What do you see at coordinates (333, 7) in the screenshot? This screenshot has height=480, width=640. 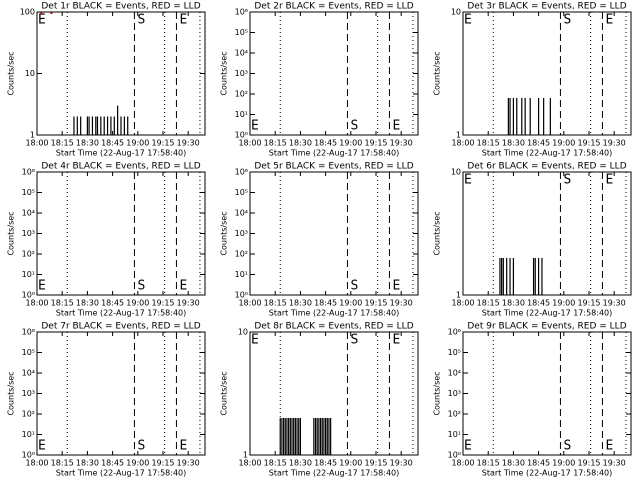 I see `chart-title: Det 2r BLACK = Events, RED = LLD` at bounding box center [333, 7].